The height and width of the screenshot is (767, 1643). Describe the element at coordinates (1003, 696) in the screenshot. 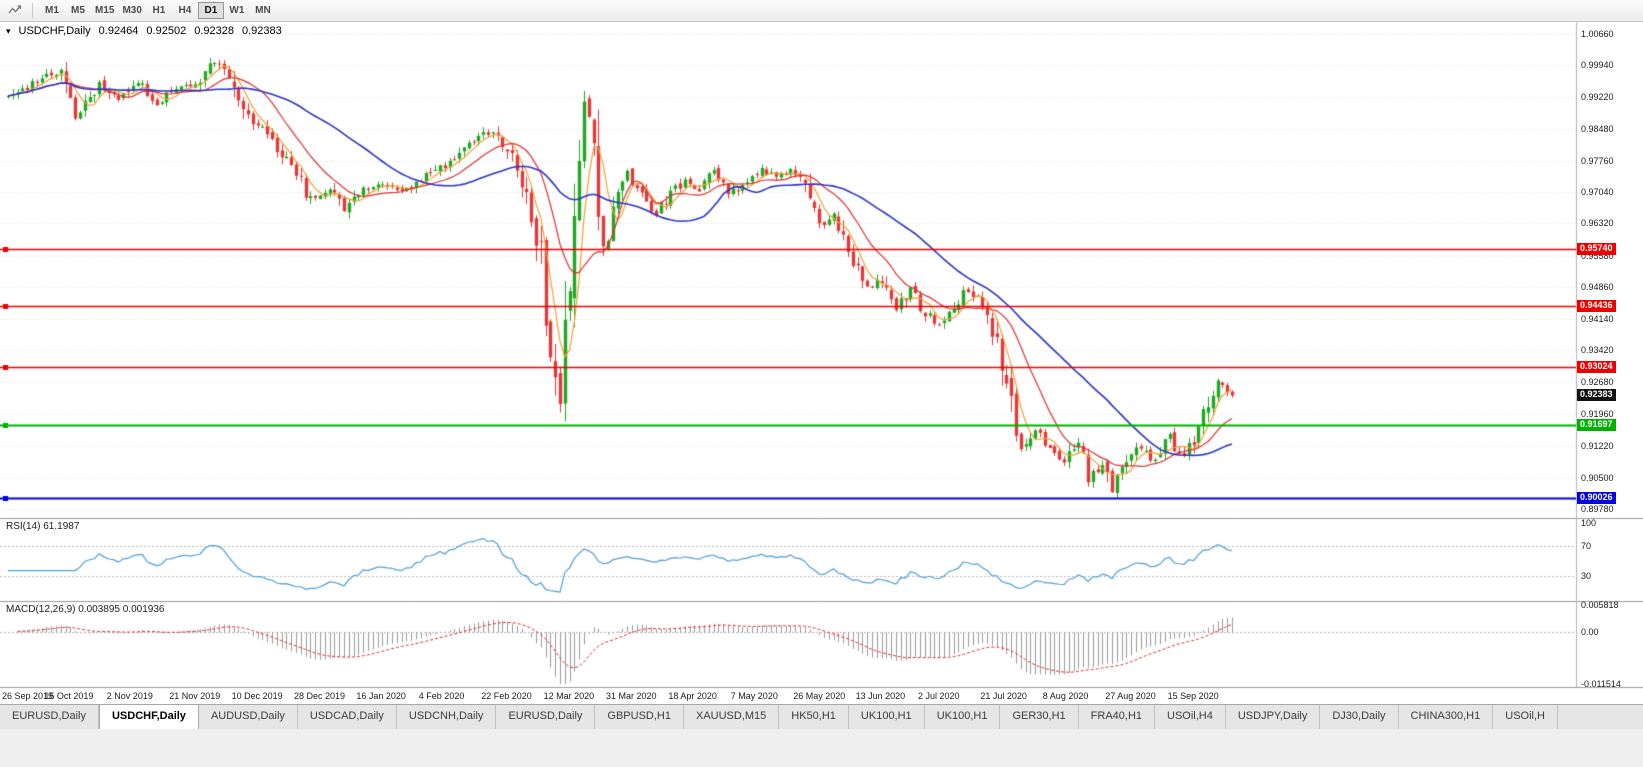

I see `time-axis-label: 21 Jul 2020` at that location.